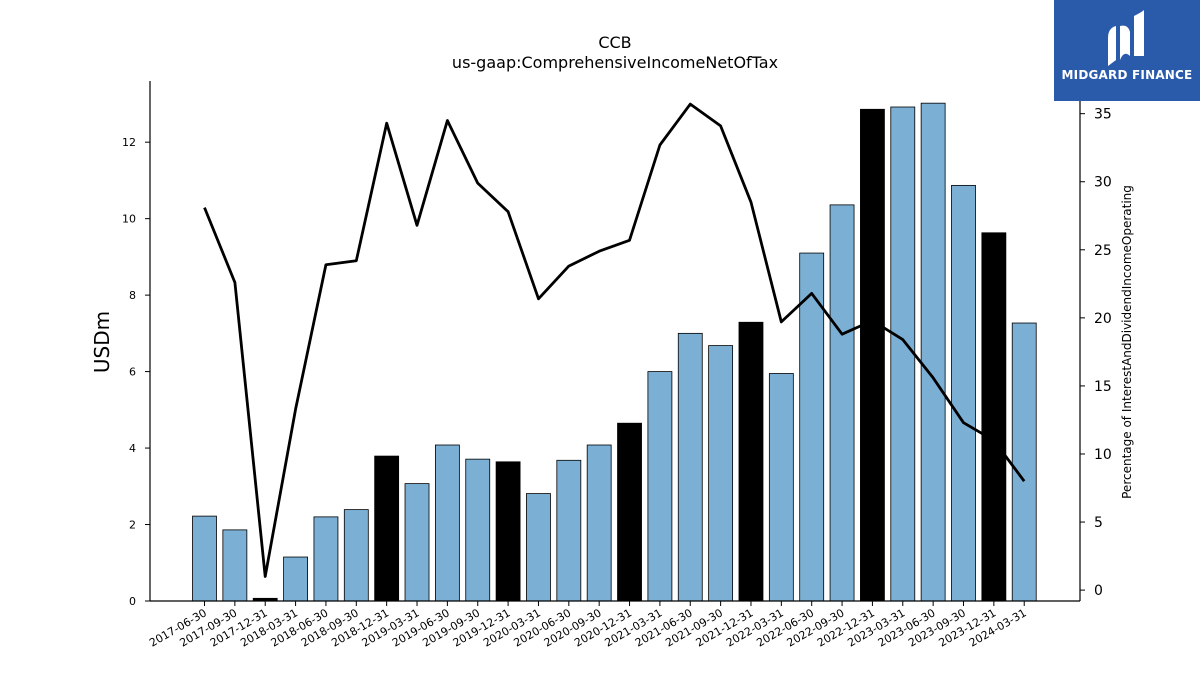 This screenshot has width=1200, height=675. Describe the element at coordinates (132, 295) in the screenshot. I see `y-tick-label: 8` at that location.